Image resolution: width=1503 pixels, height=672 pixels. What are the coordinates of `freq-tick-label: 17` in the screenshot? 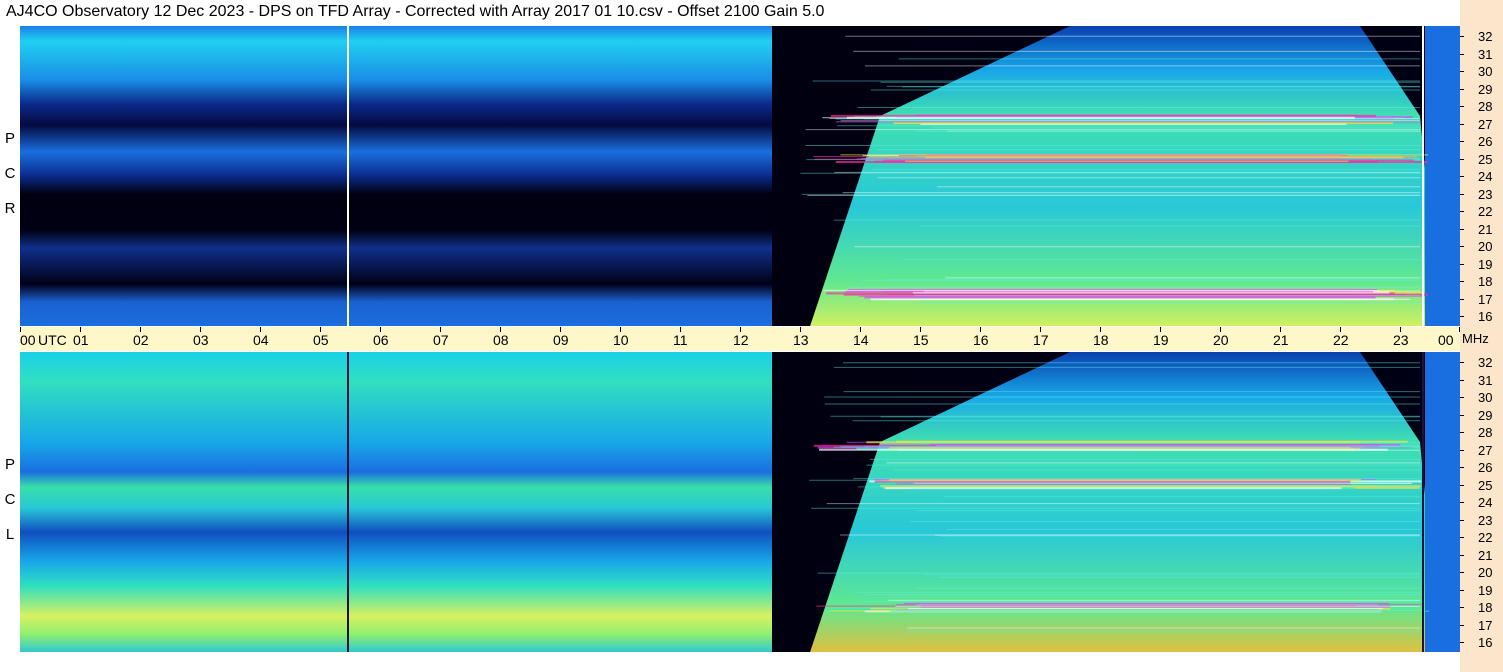 It's located at (1485, 299).